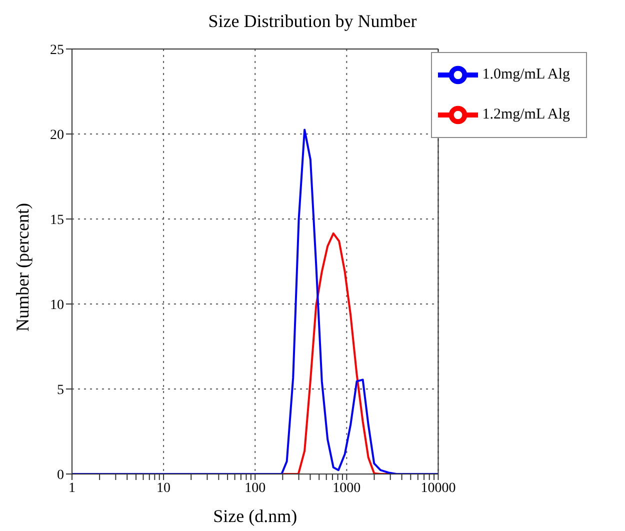  Describe the element at coordinates (163, 488) in the screenshot. I see `x-tick-label: 10` at that location.